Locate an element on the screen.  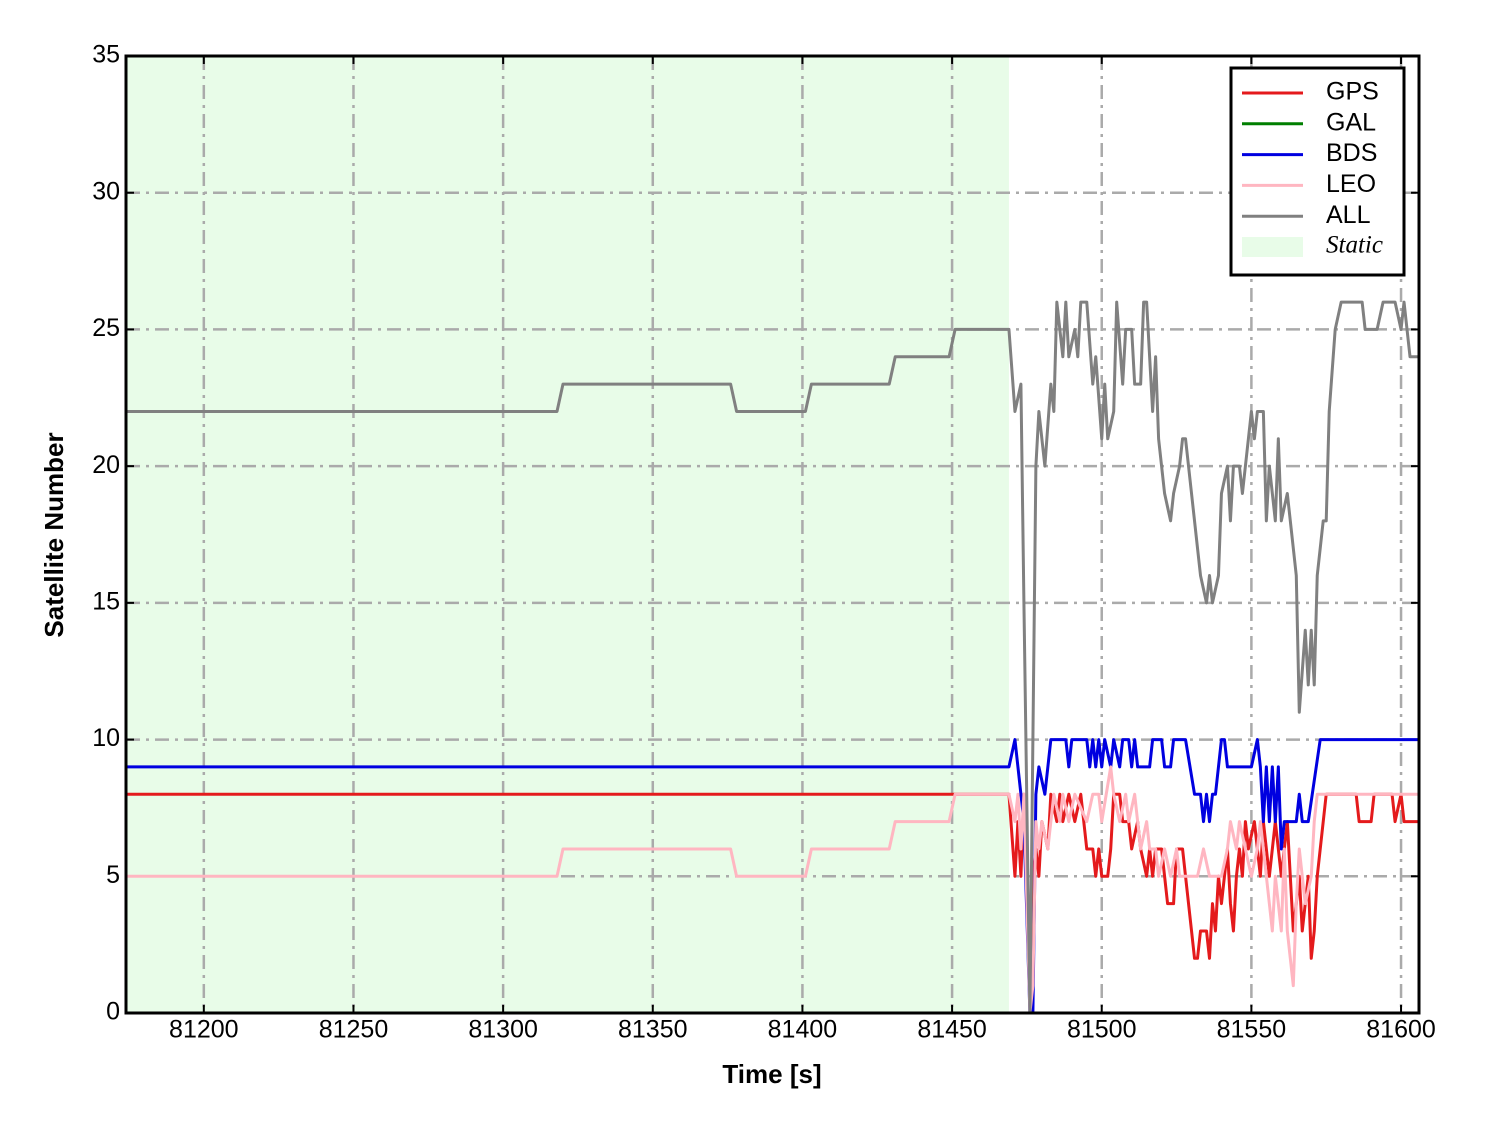
legend-label: LEO is located at coordinates (1351, 184).